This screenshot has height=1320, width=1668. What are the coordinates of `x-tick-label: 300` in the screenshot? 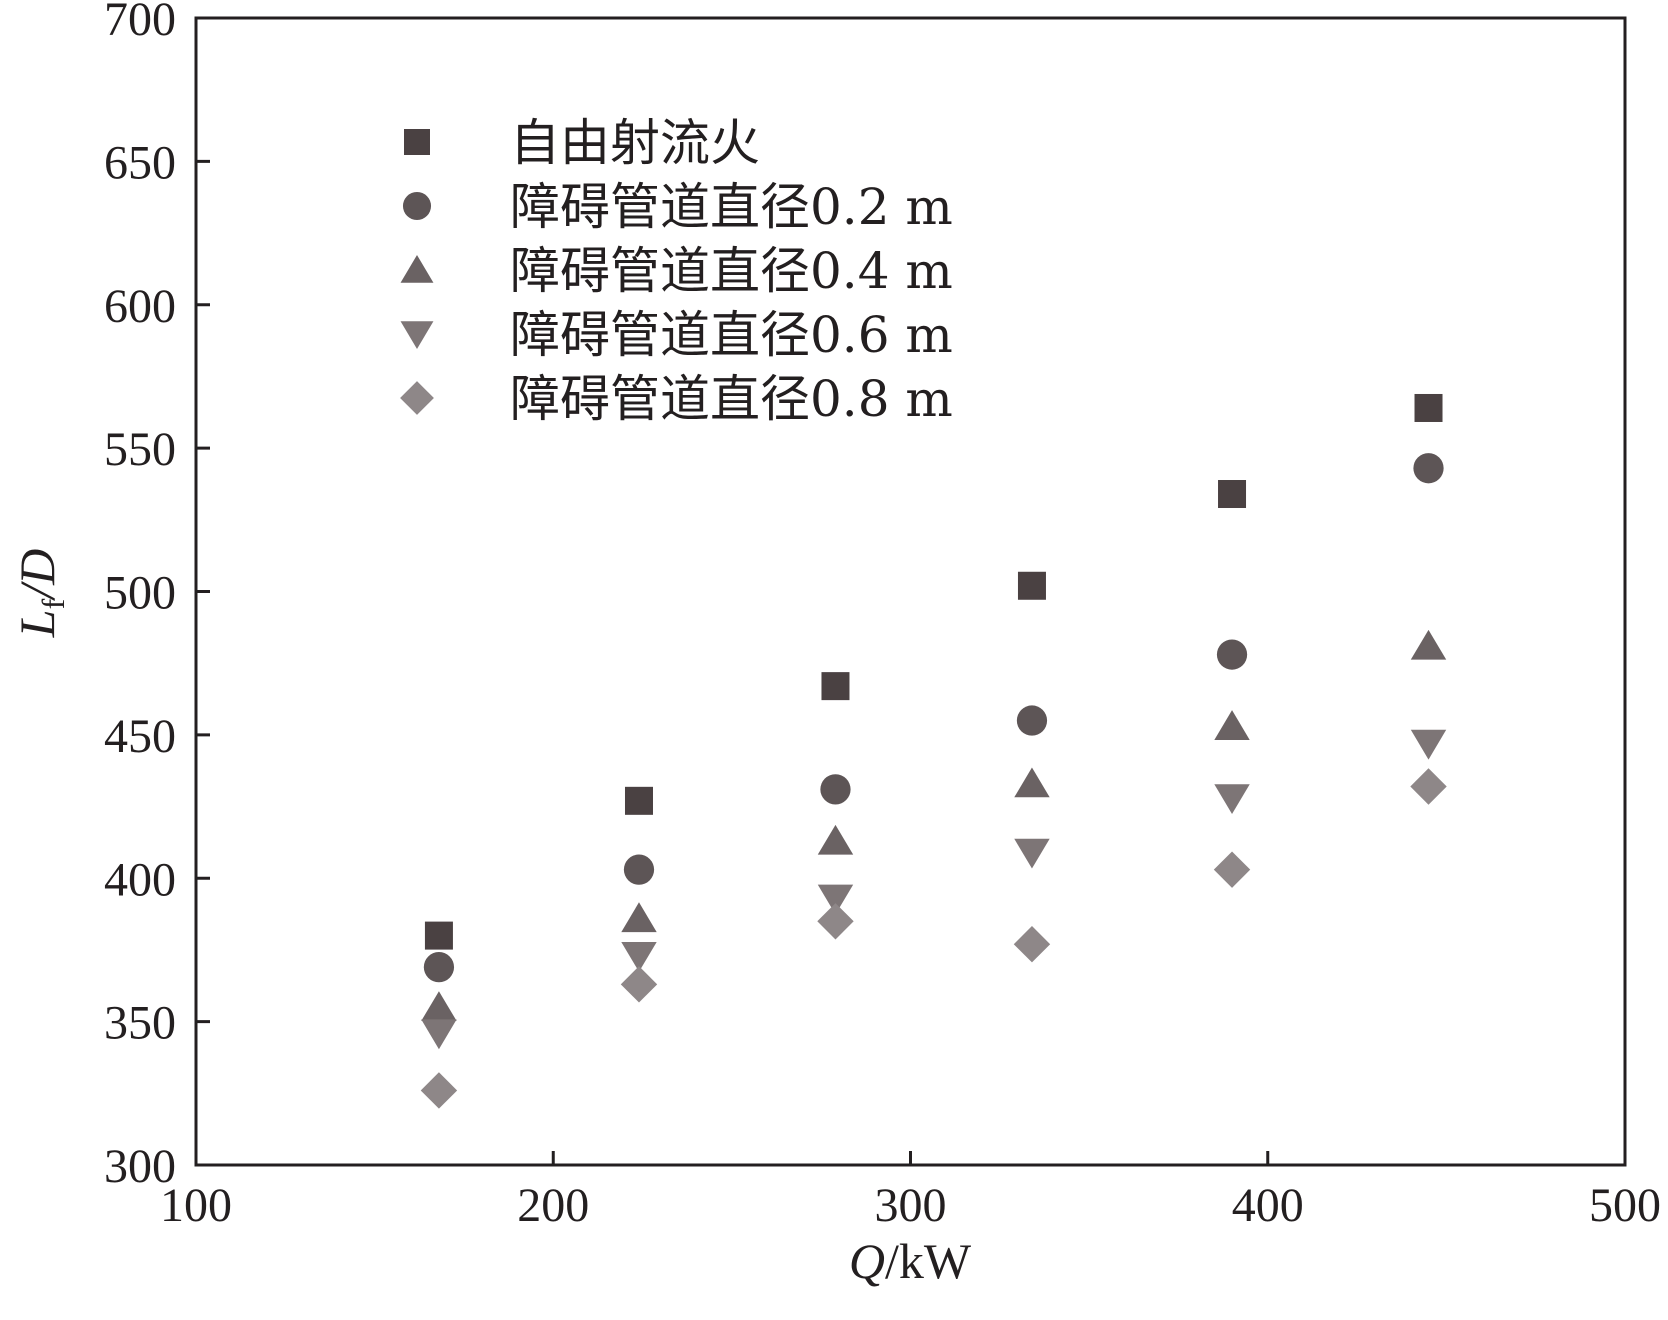 It's located at (911, 1205).